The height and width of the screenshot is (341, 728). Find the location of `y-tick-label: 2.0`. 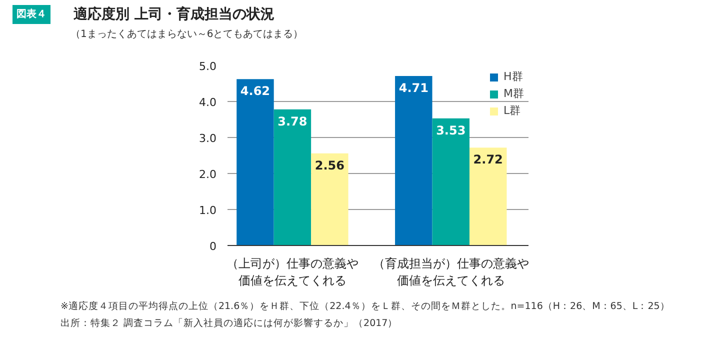

y-tick-label: 2.0 is located at coordinates (208, 174).